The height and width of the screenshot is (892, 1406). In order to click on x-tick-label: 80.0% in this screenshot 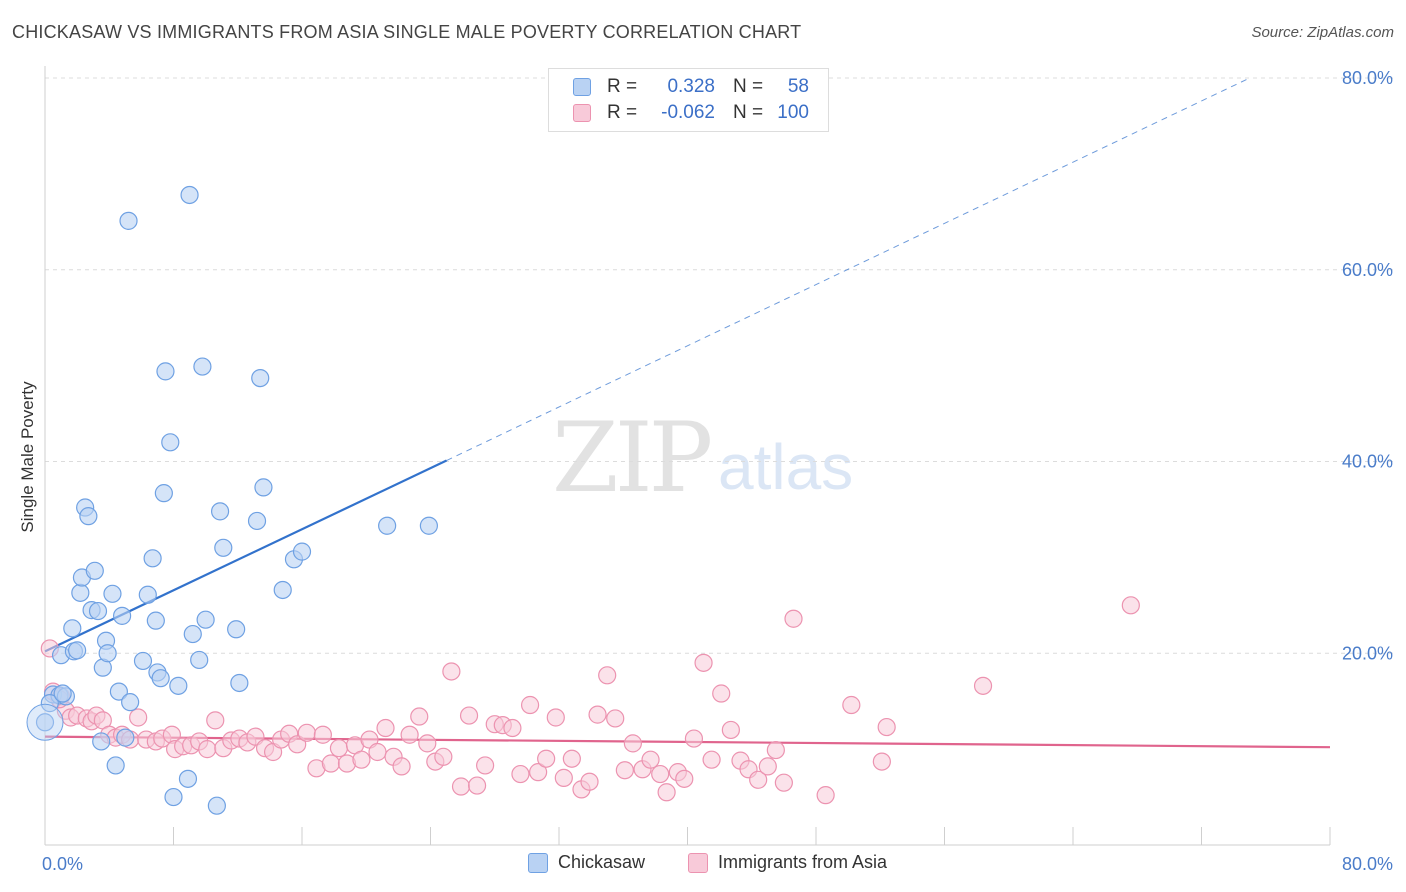, I will do `click(1367, 864)`.